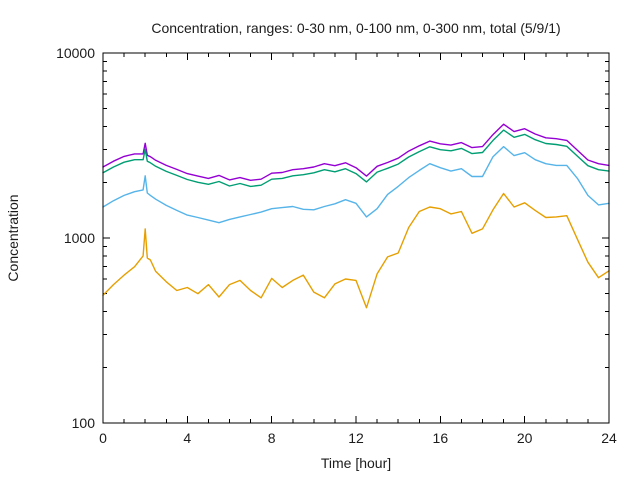 The height and width of the screenshot is (480, 640). I want to click on x-tick-label: 8, so click(272, 438).